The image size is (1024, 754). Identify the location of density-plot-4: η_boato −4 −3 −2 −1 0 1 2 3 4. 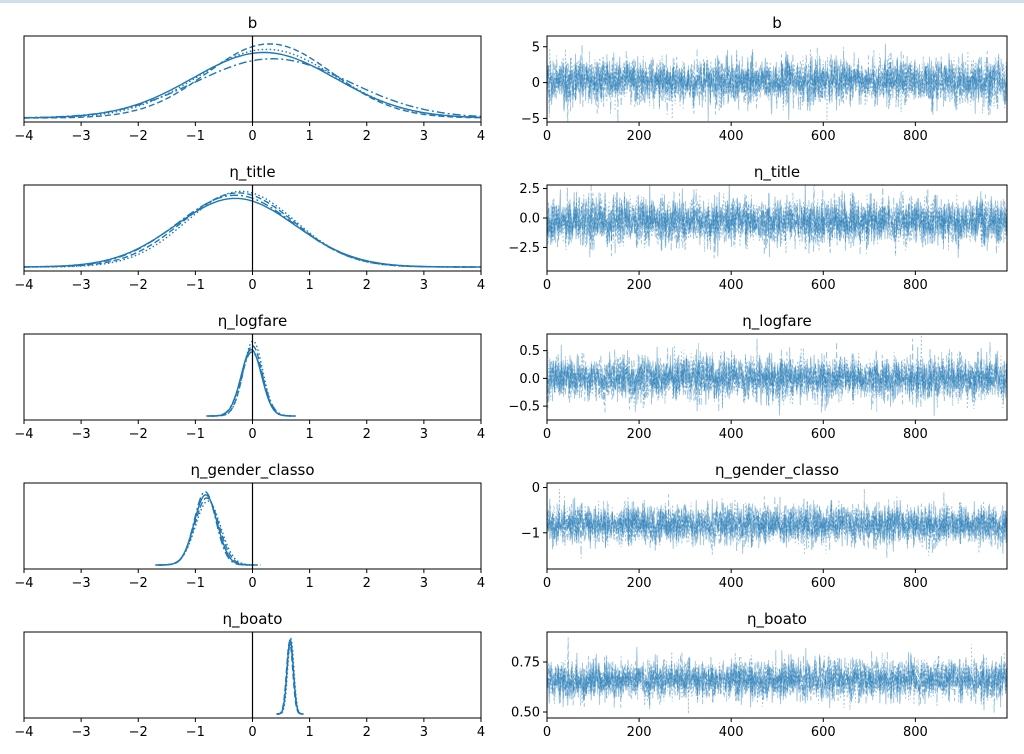
(249, 675).